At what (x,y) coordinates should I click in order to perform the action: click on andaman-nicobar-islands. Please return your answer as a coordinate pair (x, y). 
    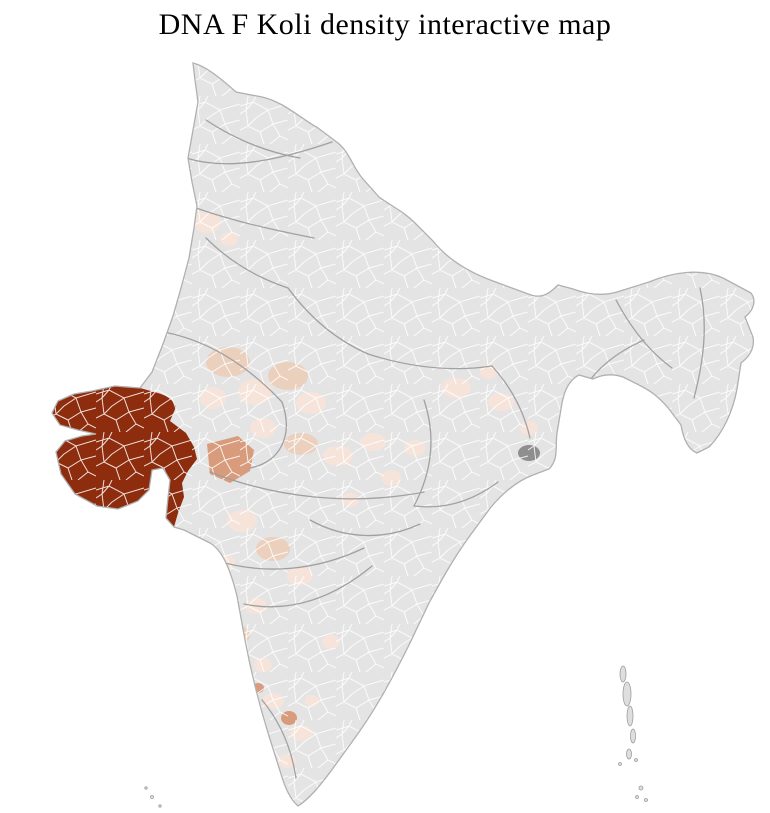
    Looking at the image, I should click on (633, 733).